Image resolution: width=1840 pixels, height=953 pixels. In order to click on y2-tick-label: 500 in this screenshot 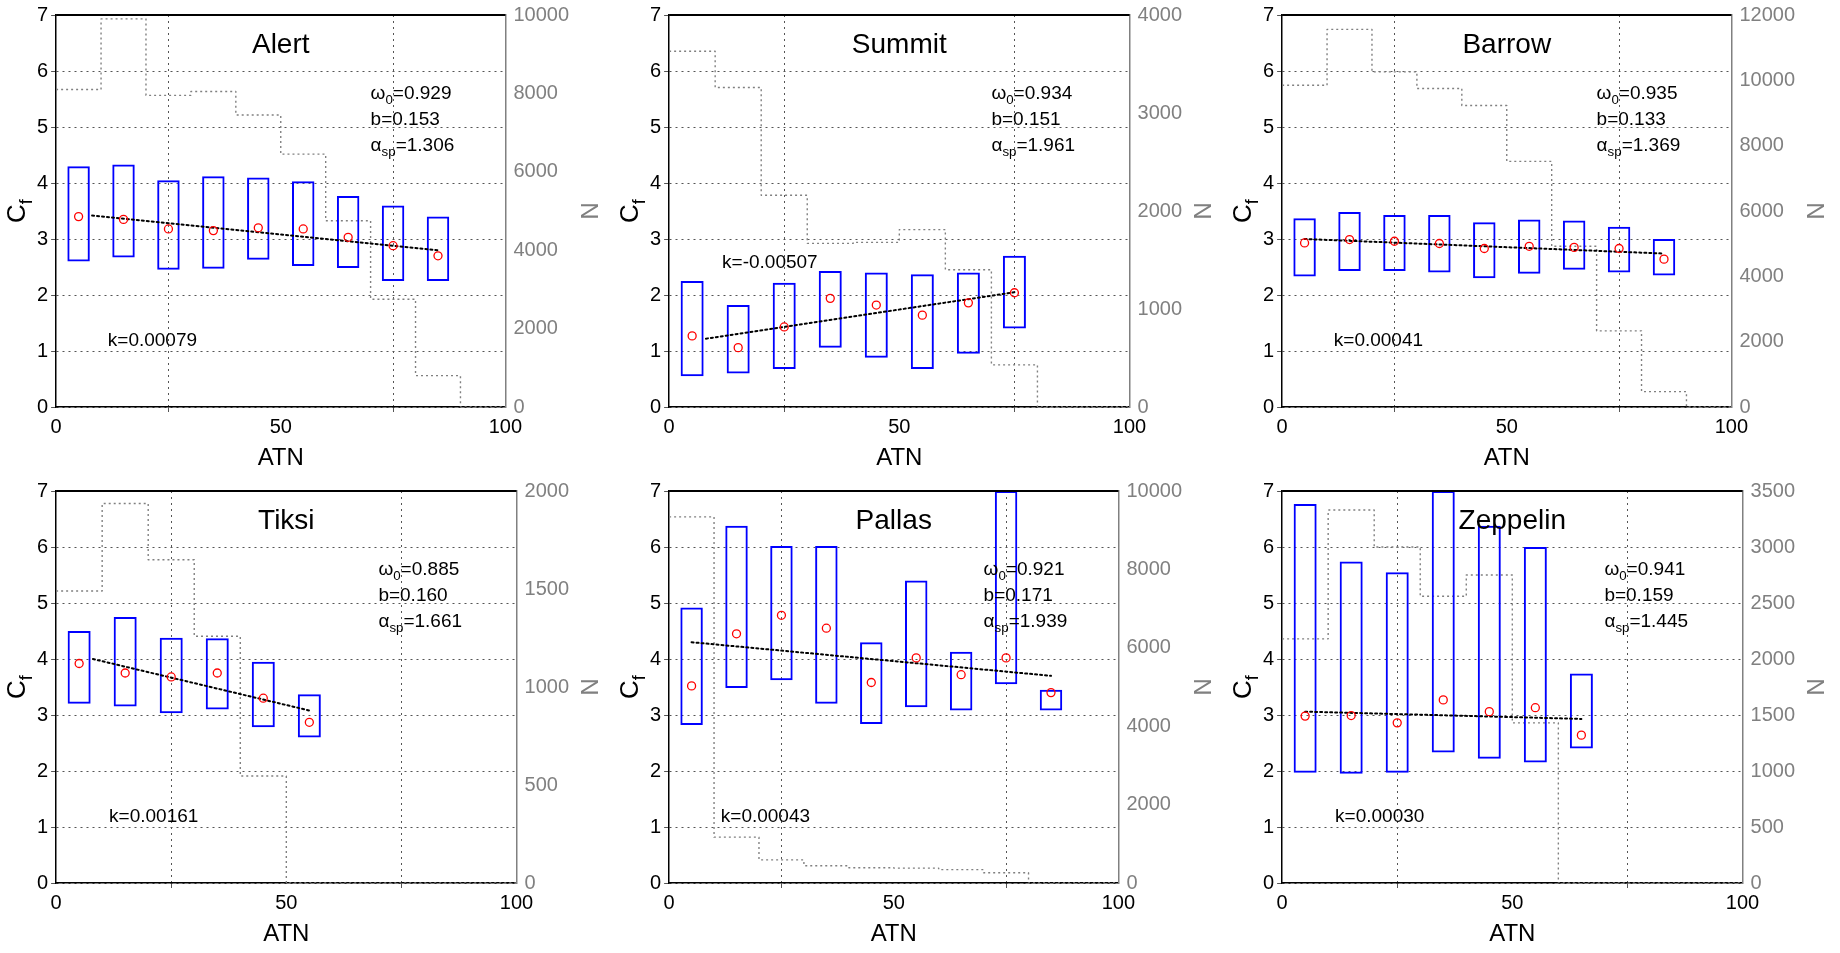, I will do `click(1767, 825)`.